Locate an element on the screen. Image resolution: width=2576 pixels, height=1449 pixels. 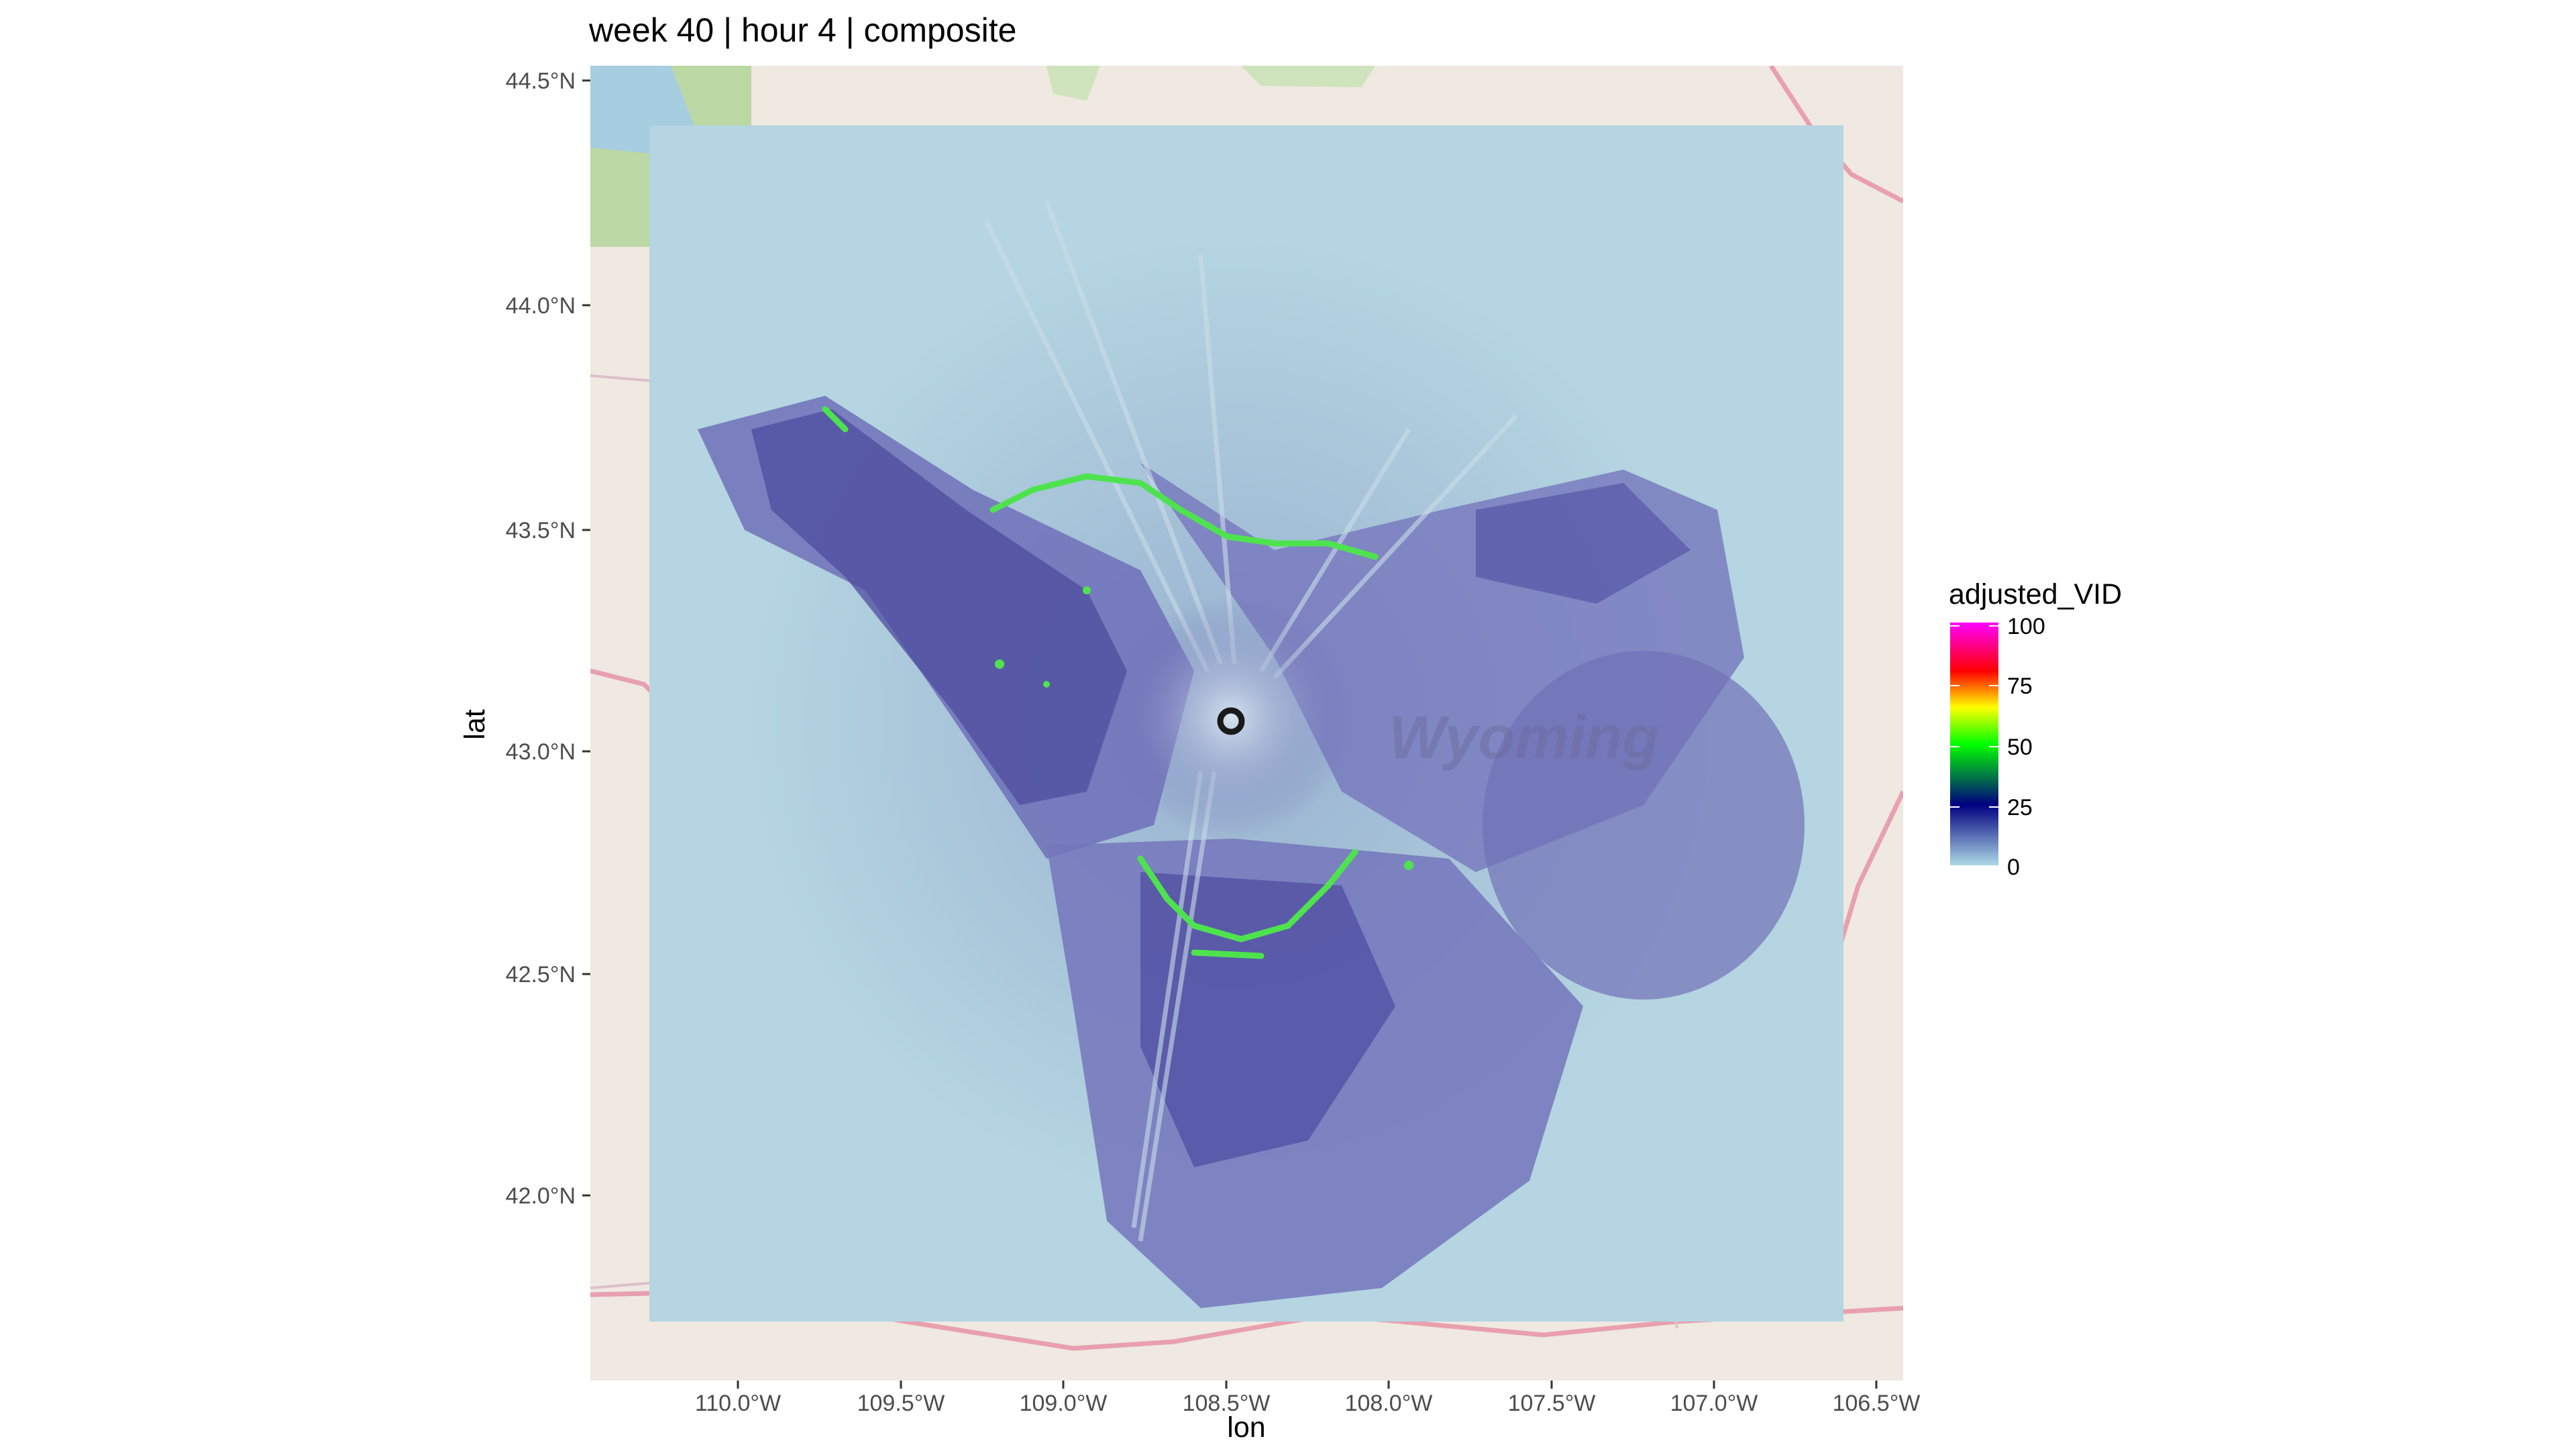
x-tick-label: 110.0°W is located at coordinates (738, 1403).